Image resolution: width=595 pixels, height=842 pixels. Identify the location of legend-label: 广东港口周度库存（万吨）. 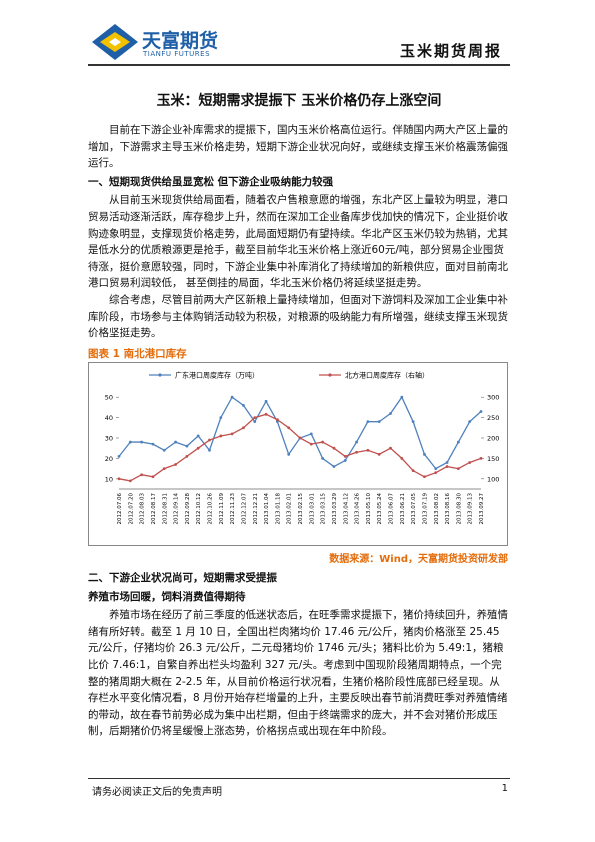
(217, 375).